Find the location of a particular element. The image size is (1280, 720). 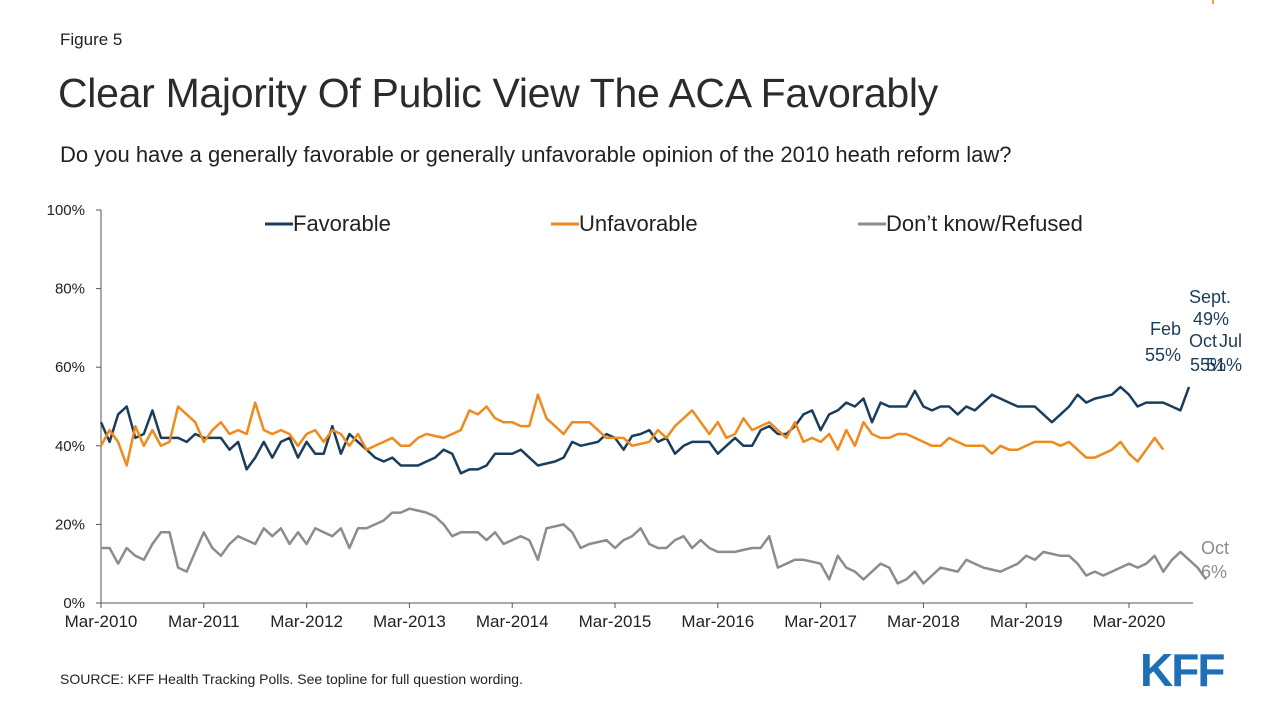

end-annotation: 42% is located at coordinates (1215, 2).